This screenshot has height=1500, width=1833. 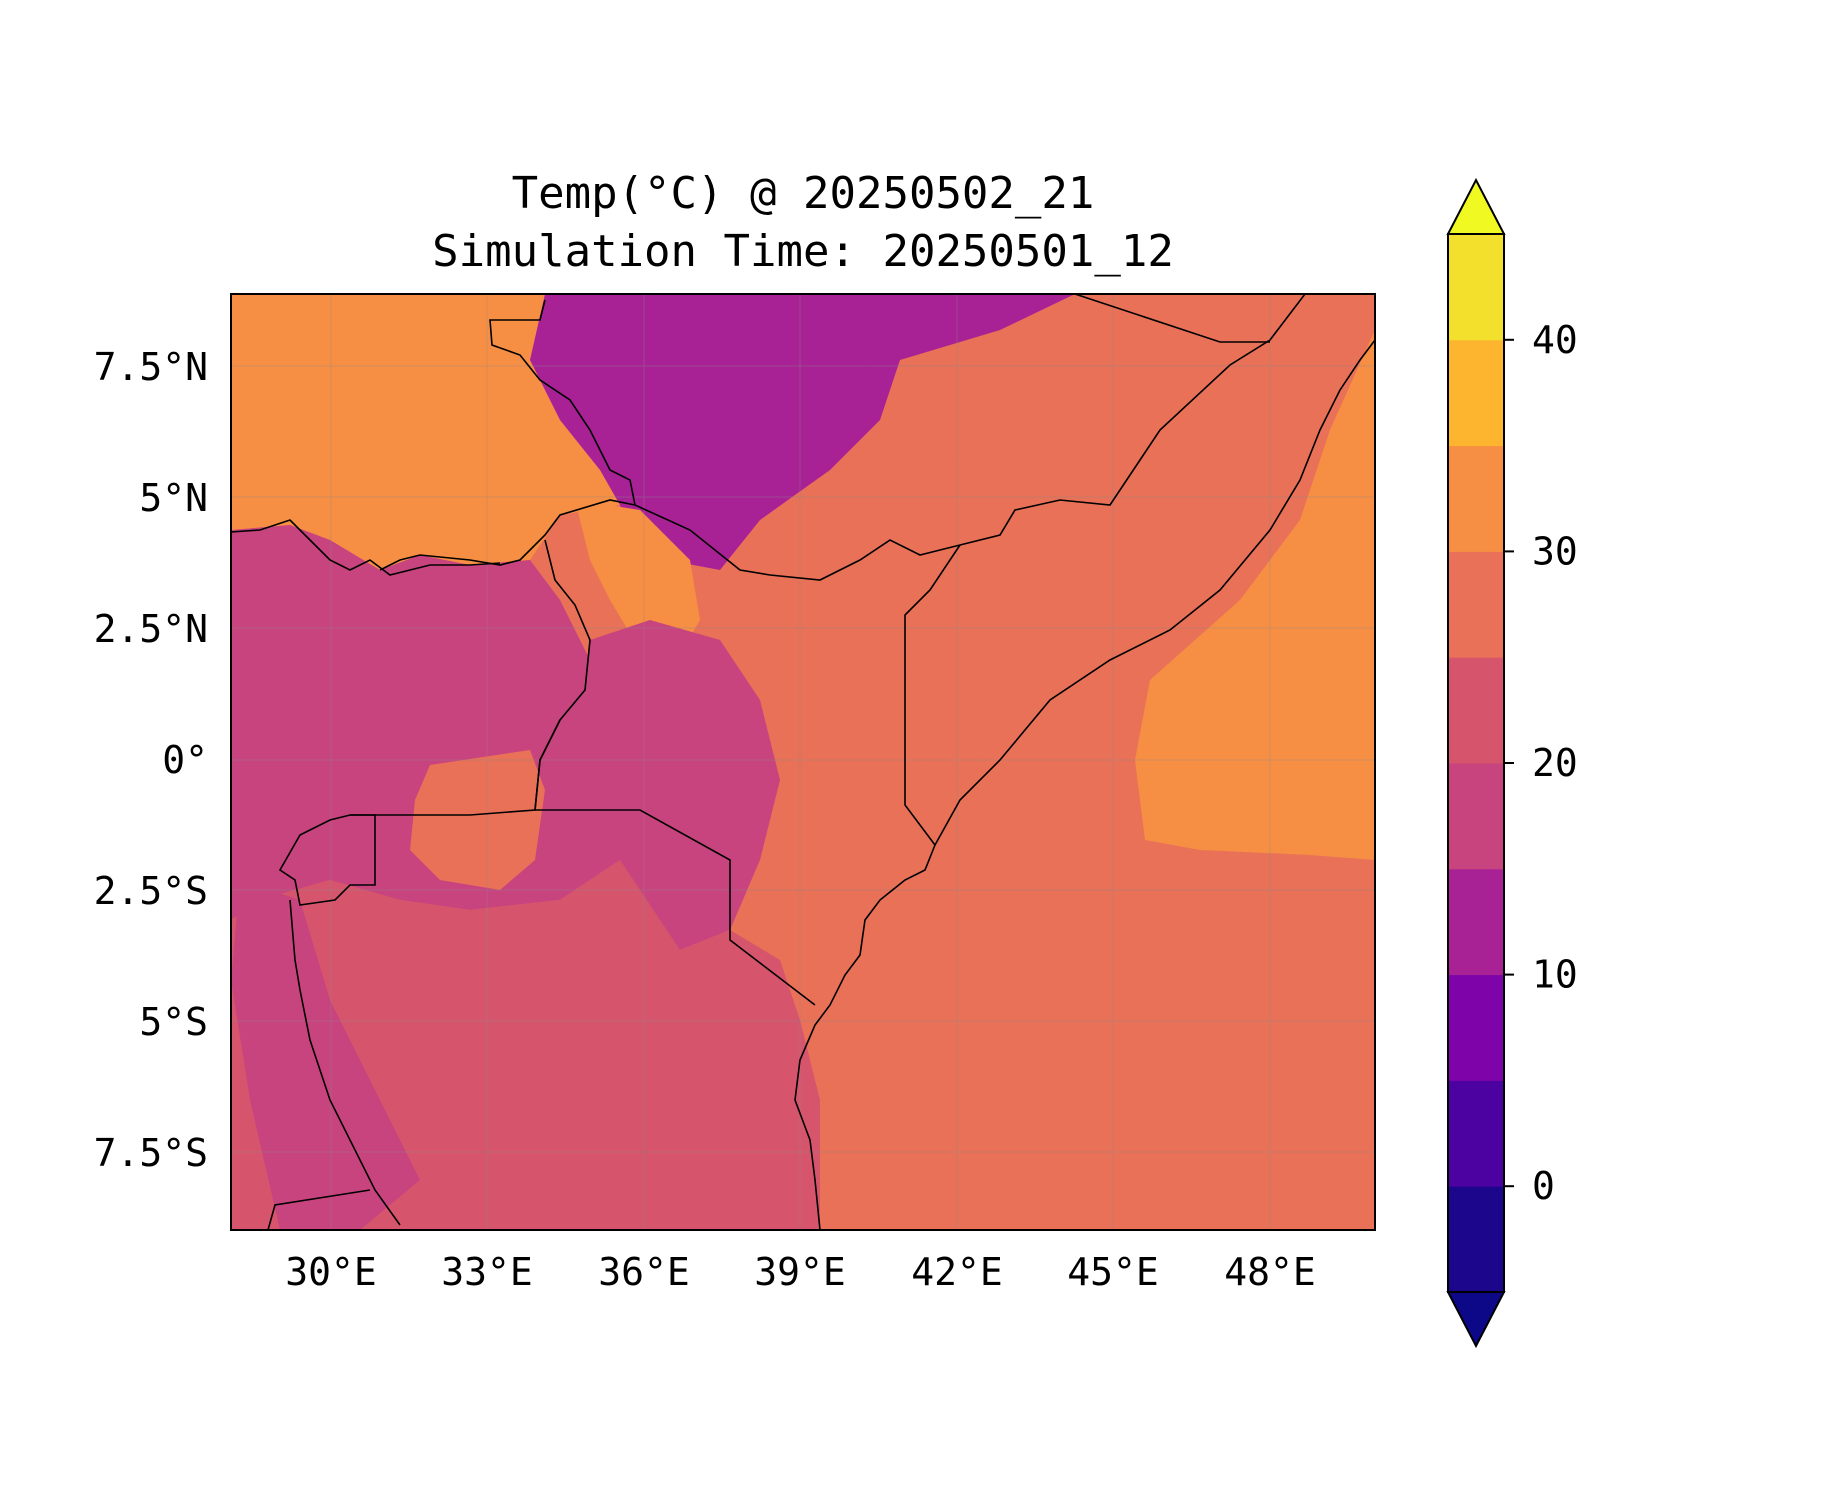 What do you see at coordinates (1543, 1186) in the screenshot?
I see `colorbar-tick-label: 0` at bounding box center [1543, 1186].